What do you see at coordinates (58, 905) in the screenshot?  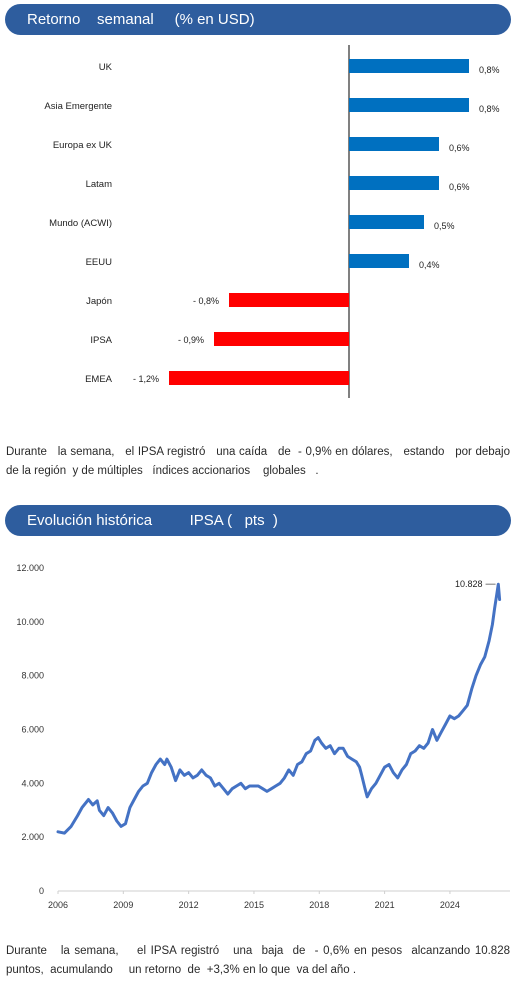 I see `x-tick-label: 2006` at bounding box center [58, 905].